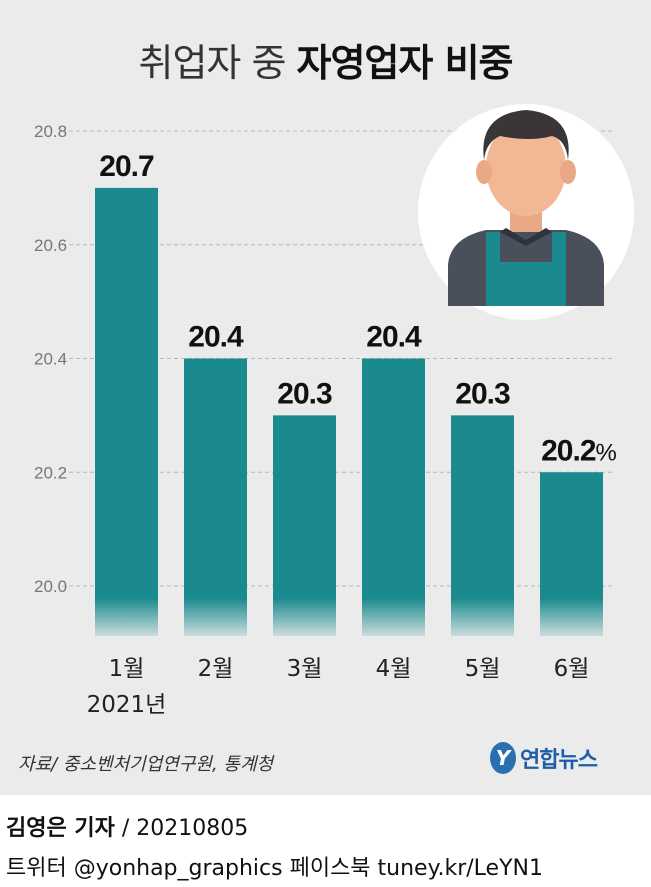 The width and height of the screenshot is (651, 887). I want to click on social-links: 트위터 @yonhap_graphics 페이스북 tuney.kr/LeYN1, so click(274, 868).